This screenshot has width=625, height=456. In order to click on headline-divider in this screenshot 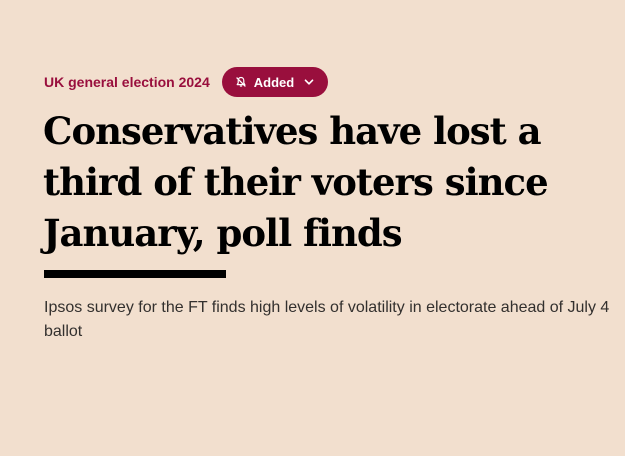, I will do `click(135, 274)`.